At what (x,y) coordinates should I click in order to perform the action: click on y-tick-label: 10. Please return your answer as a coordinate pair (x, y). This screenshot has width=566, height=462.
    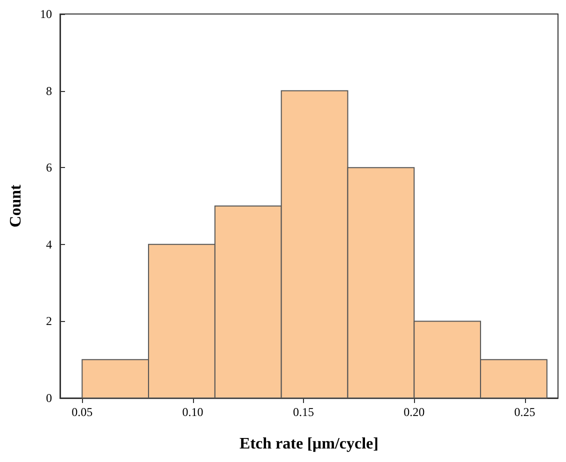
    Looking at the image, I should click on (46, 14).